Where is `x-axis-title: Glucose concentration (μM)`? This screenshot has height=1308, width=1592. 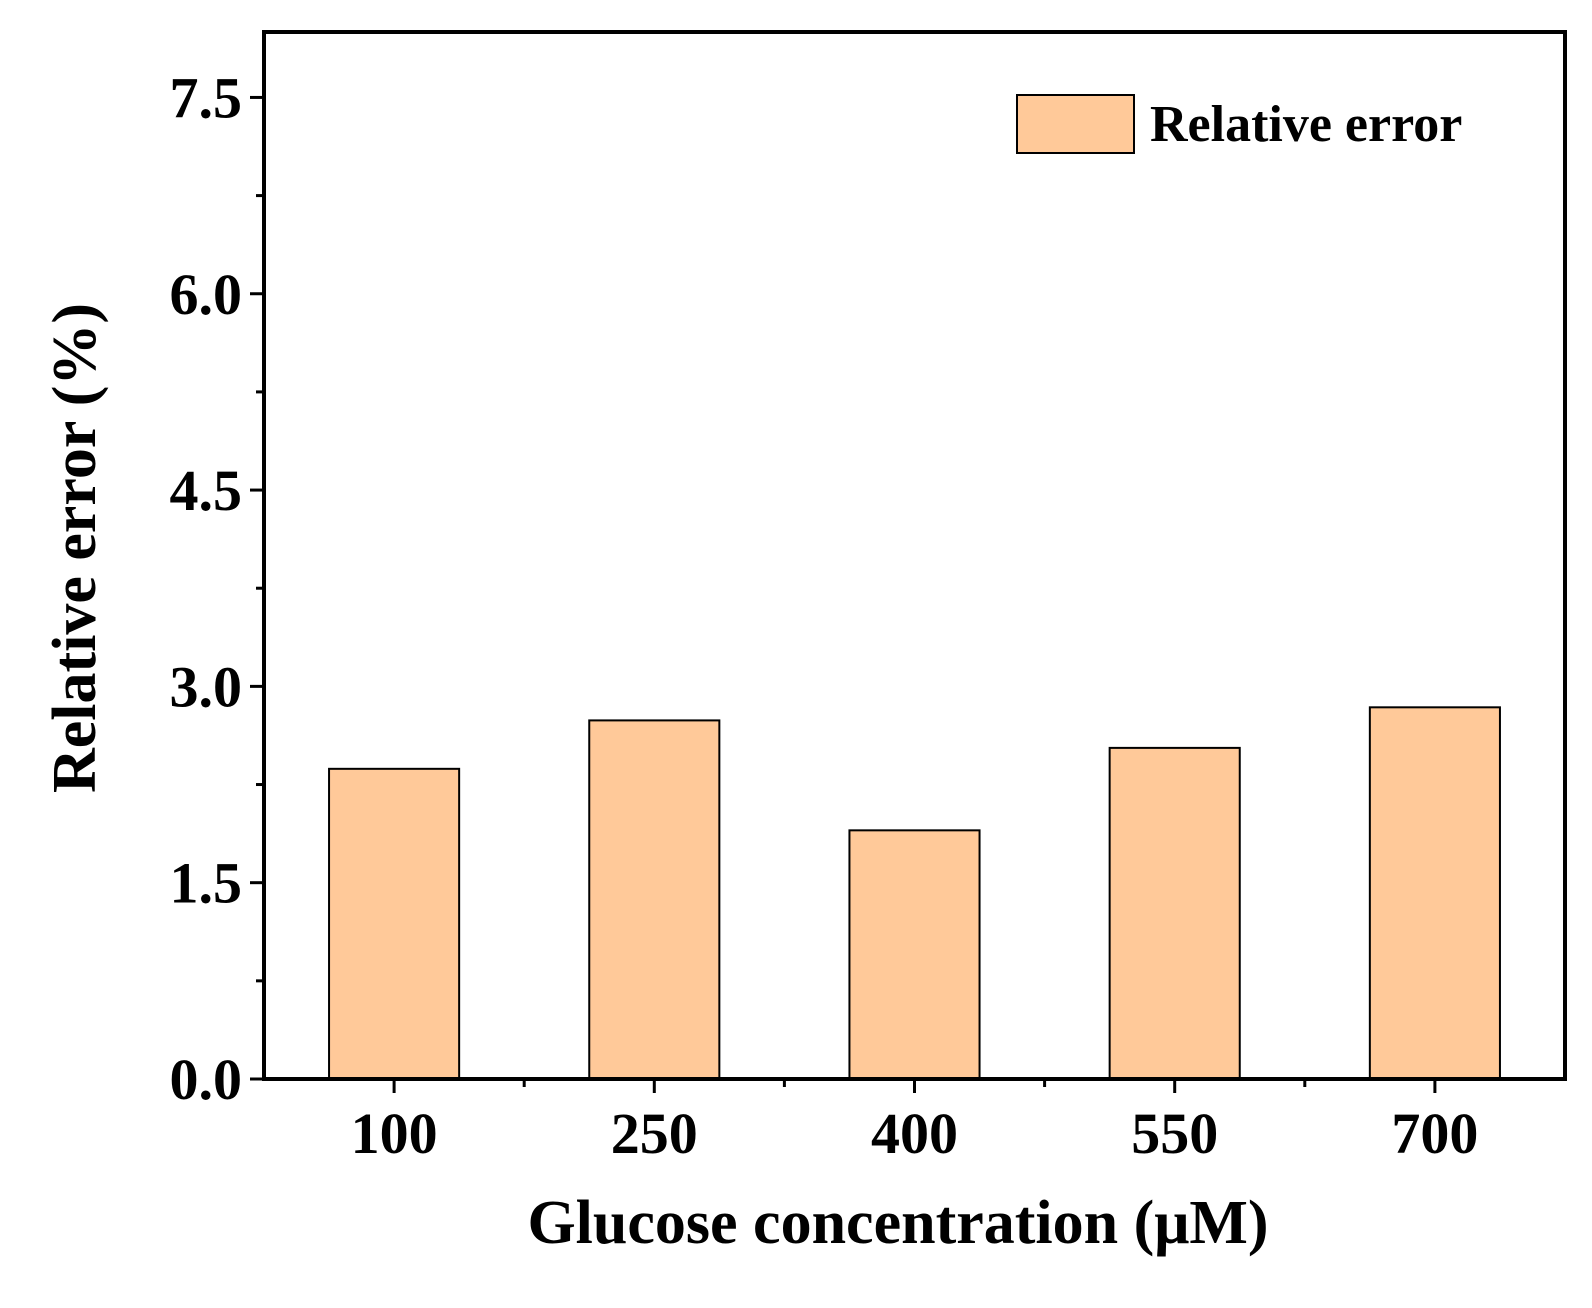
x-axis-title: Glucose concentration (μM) is located at coordinates (897, 1223).